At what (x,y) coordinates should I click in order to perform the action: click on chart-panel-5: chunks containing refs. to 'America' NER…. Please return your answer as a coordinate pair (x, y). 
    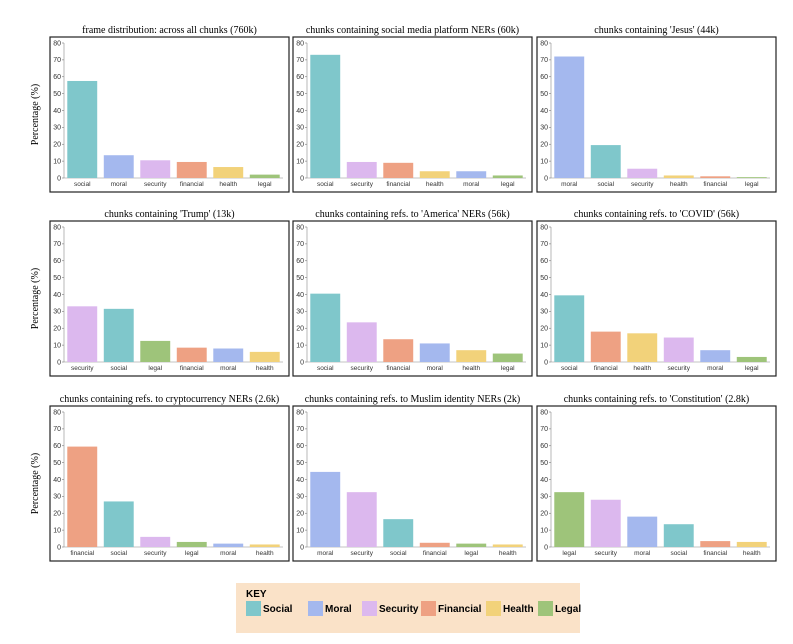
    Looking at the image, I should click on (412, 293).